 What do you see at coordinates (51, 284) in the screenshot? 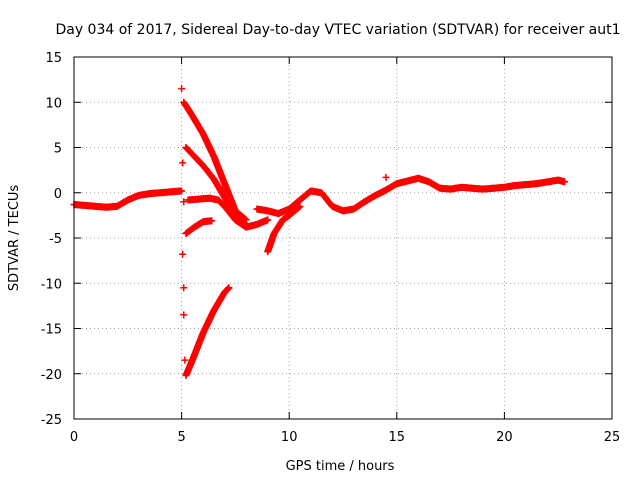
I see `y-tick-label: -10` at bounding box center [51, 284].